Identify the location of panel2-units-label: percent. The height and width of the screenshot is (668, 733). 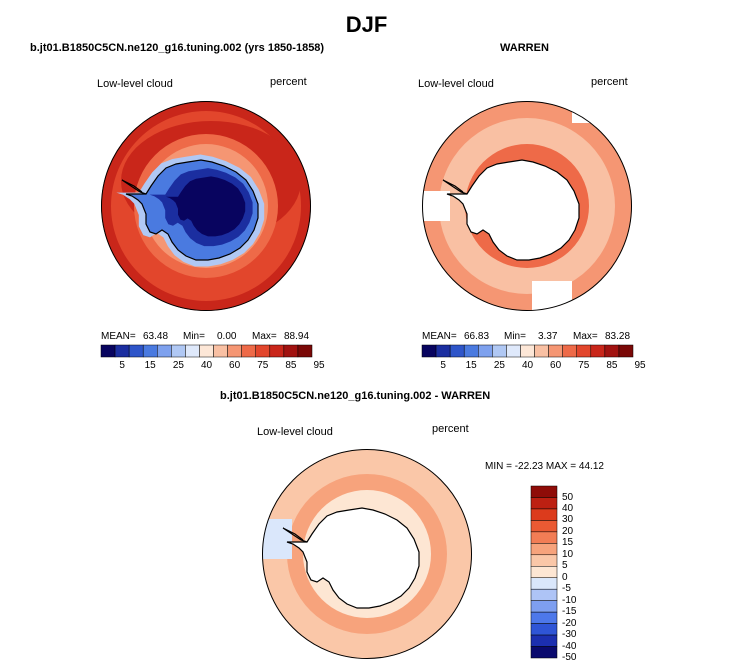
(609, 82).